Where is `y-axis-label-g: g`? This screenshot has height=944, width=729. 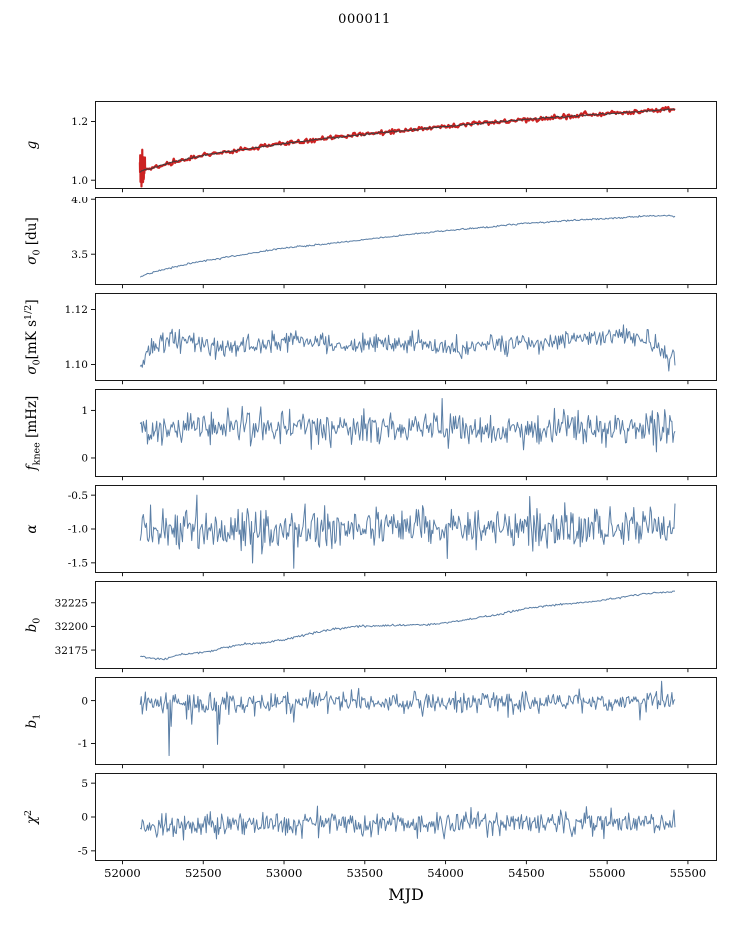 y-axis-label-g: g is located at coordinates (32, 144).